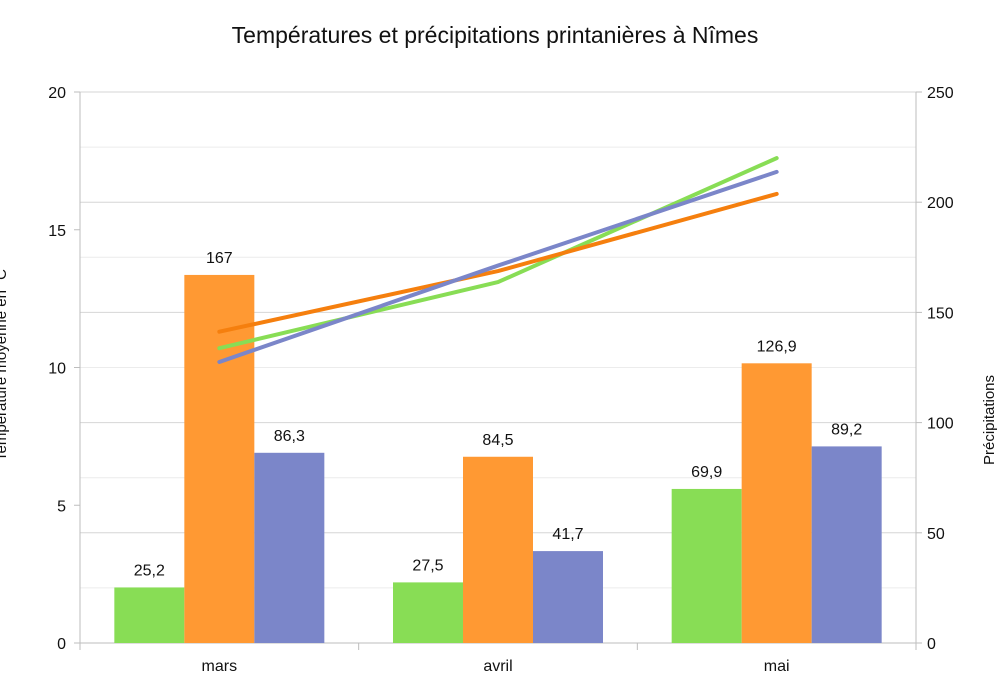 The image size is (1000, 688). What do you see at coordinates (149, 570) in the screenshot?
I see `data-label: 25,2` at bounding box center [149, 570].